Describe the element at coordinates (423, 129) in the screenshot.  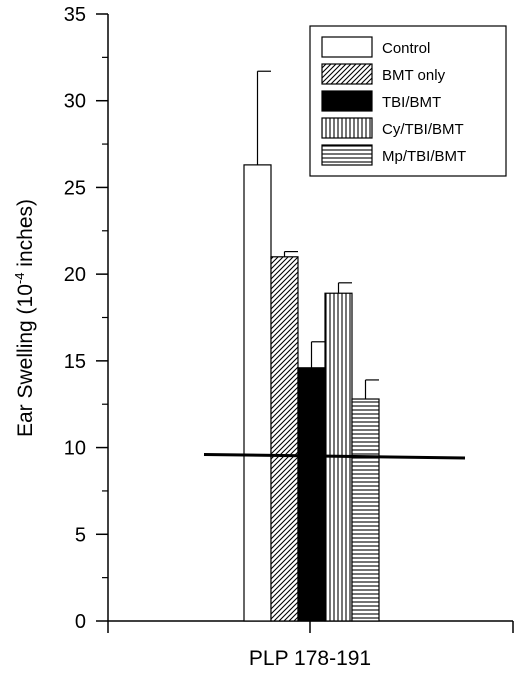
I see `legend-label: Cy/TBI/BMT` at that location.